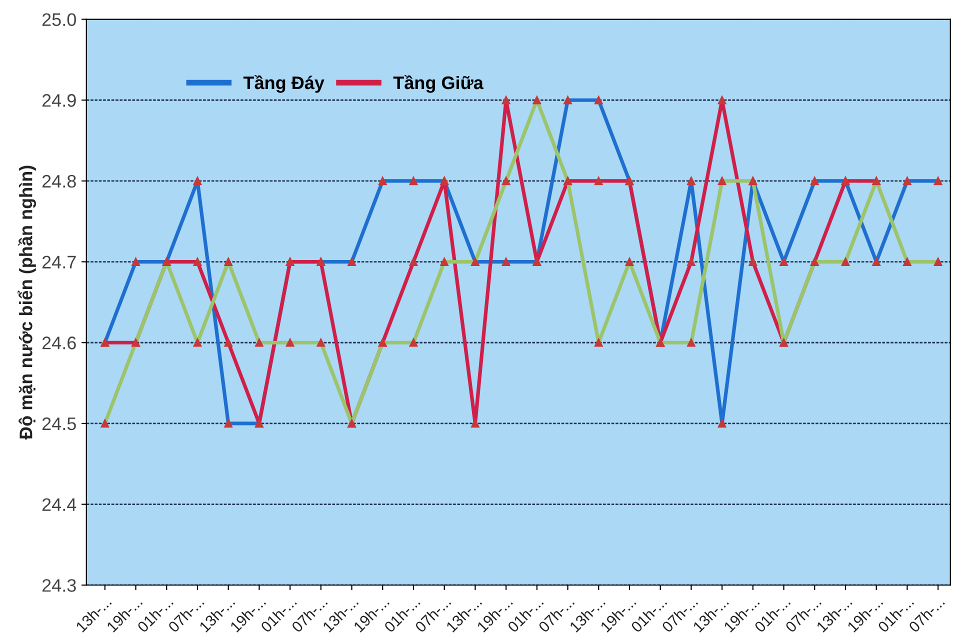  What do you see at coordinates (438, 84) in the screenshot?
I see `legend-label: Tầng Giữa` at bounding box center [438, 84].